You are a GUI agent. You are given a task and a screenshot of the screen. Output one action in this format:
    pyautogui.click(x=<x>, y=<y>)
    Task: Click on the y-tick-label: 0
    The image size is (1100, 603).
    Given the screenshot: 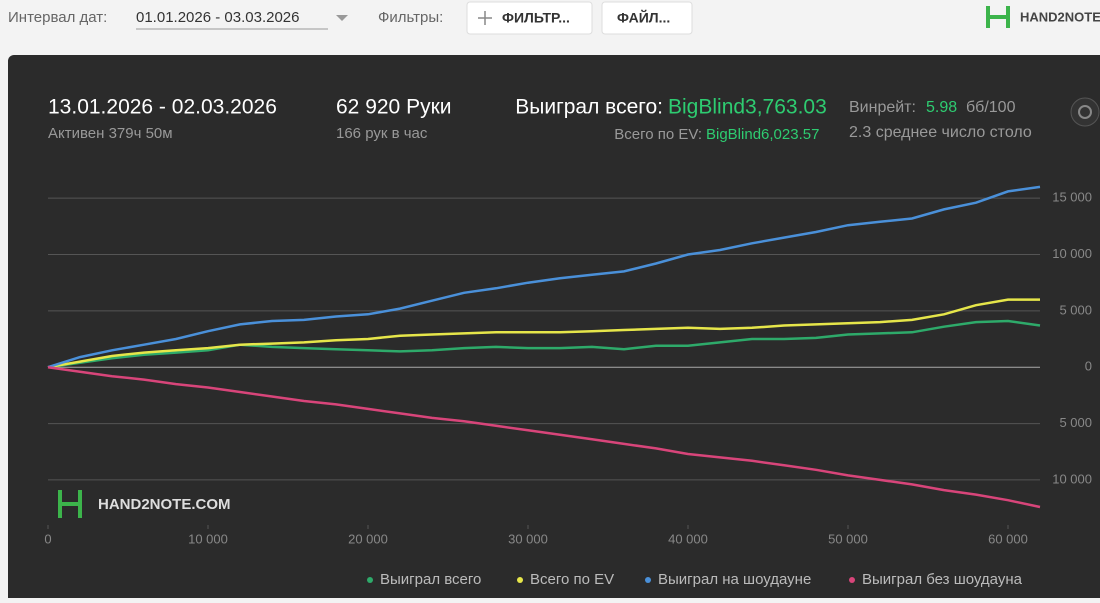 What is the action you would take?
    pyautogui.click(x=1088, y=366)
    